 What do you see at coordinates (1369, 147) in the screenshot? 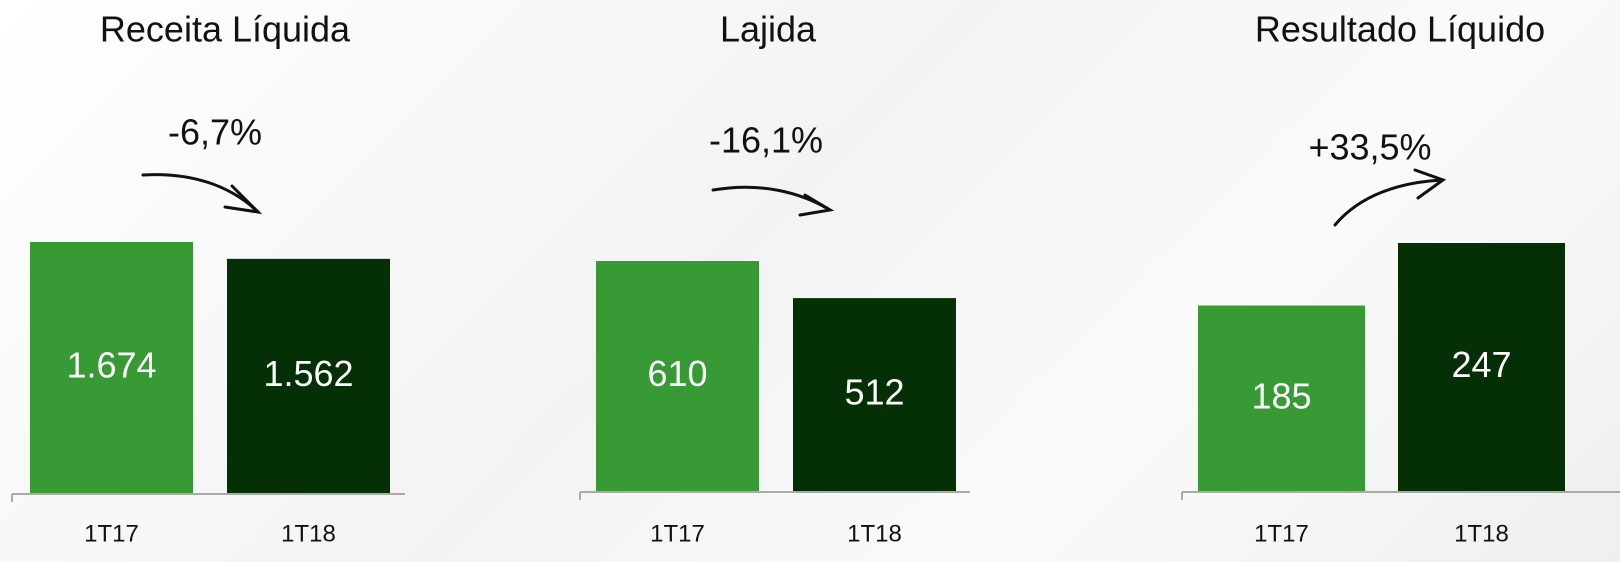
I see `change-label: +33,5%` at bounding box center [1369, 147].